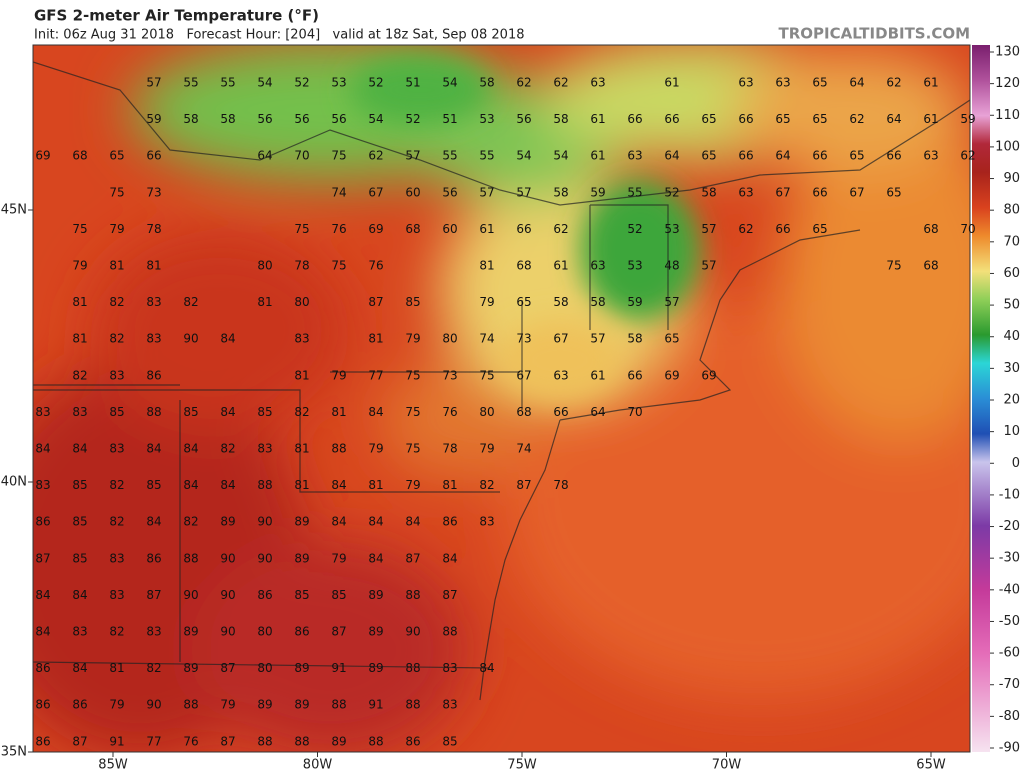  I want to click on lon-label: 80W, so click(318, 765).